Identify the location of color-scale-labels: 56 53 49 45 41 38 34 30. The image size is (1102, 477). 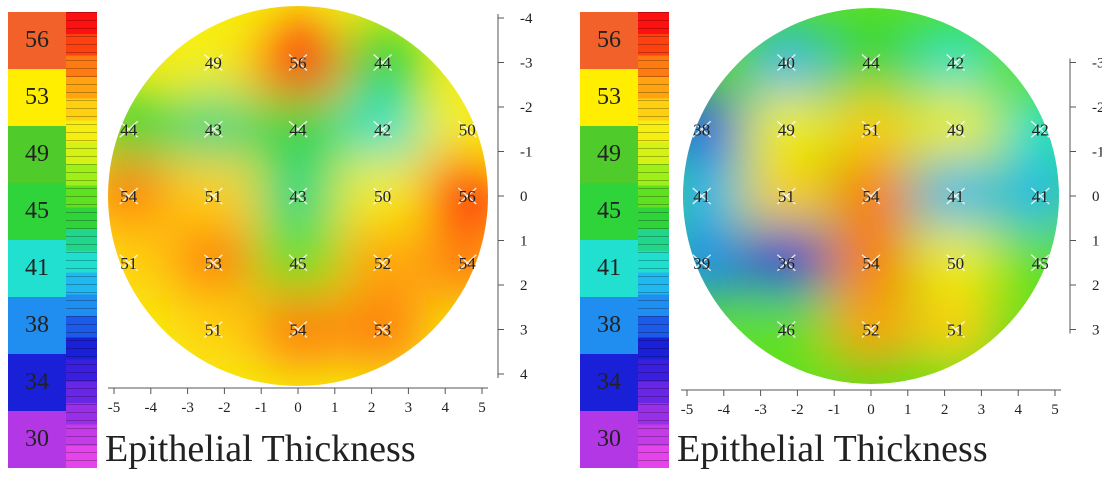
(609, 240).